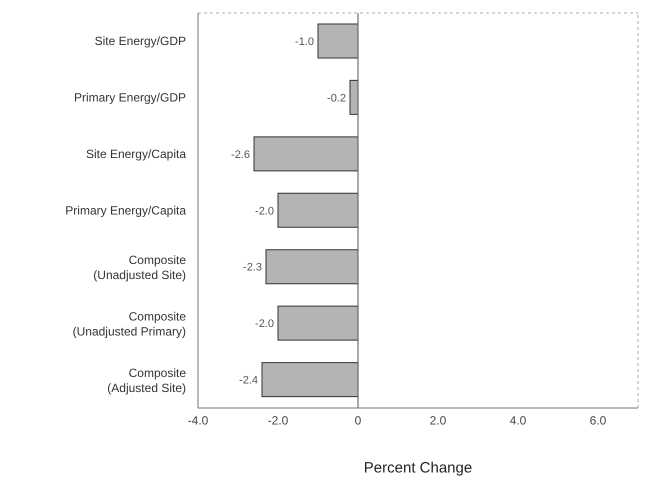  I want to click on y-tick-label: Primary Energy/Capita, so click(125, 211).